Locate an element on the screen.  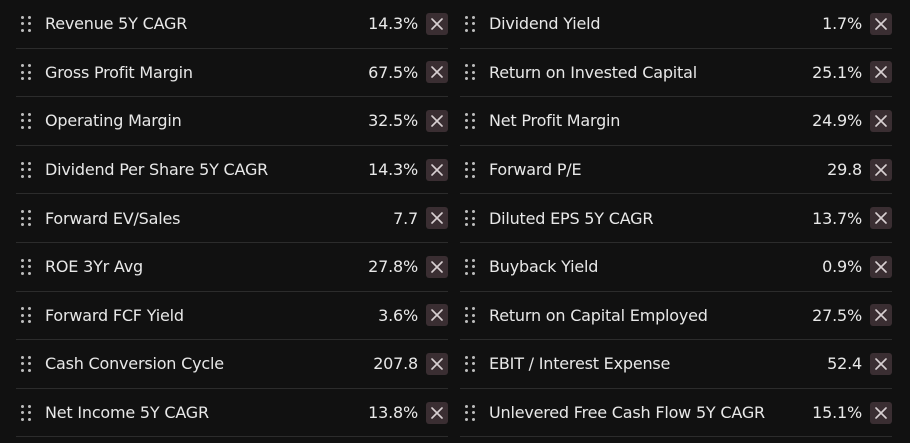
metric-value: 13.8% is located at coordinates (393, 413).